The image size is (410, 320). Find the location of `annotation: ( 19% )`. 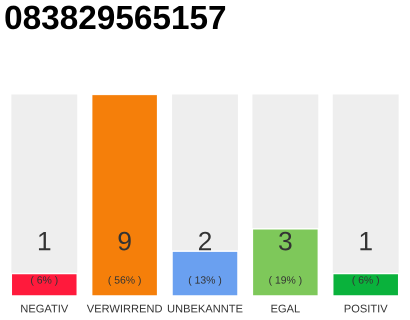

annotation: ( 19% ) is located at coordinates (285, 281).